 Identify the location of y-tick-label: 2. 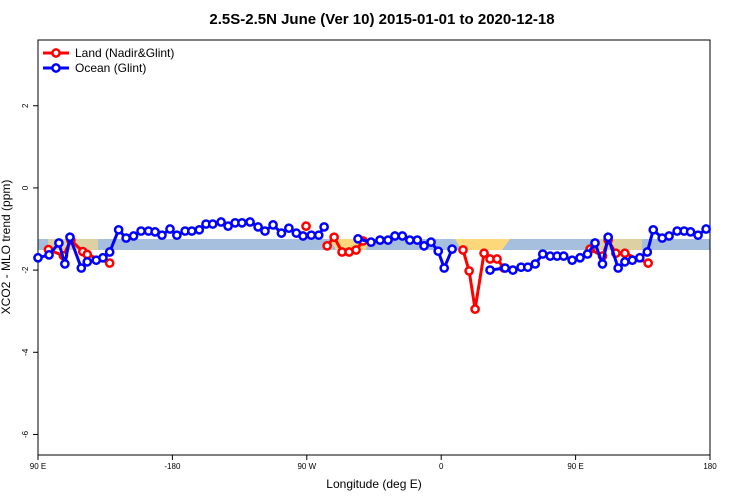
(25, 105).